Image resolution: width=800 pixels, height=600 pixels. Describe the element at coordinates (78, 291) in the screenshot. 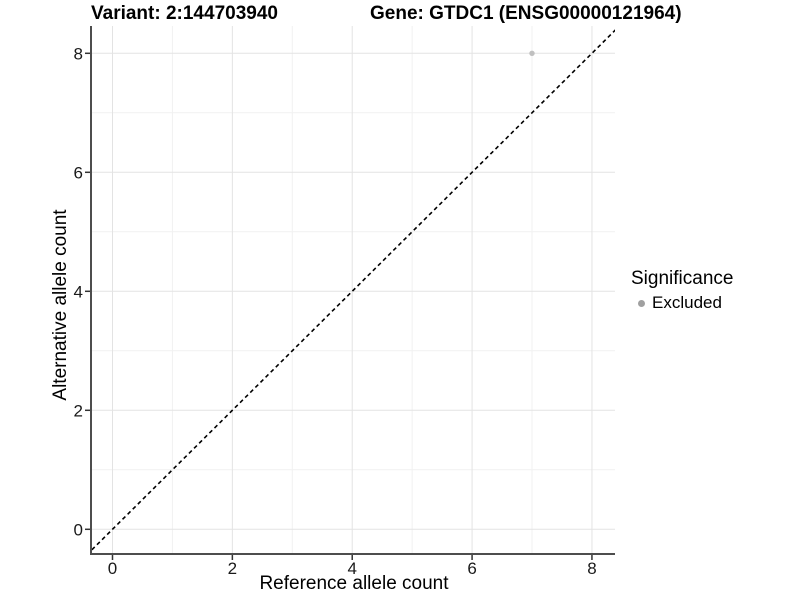

I see `y-tick-label: 4` at that location.